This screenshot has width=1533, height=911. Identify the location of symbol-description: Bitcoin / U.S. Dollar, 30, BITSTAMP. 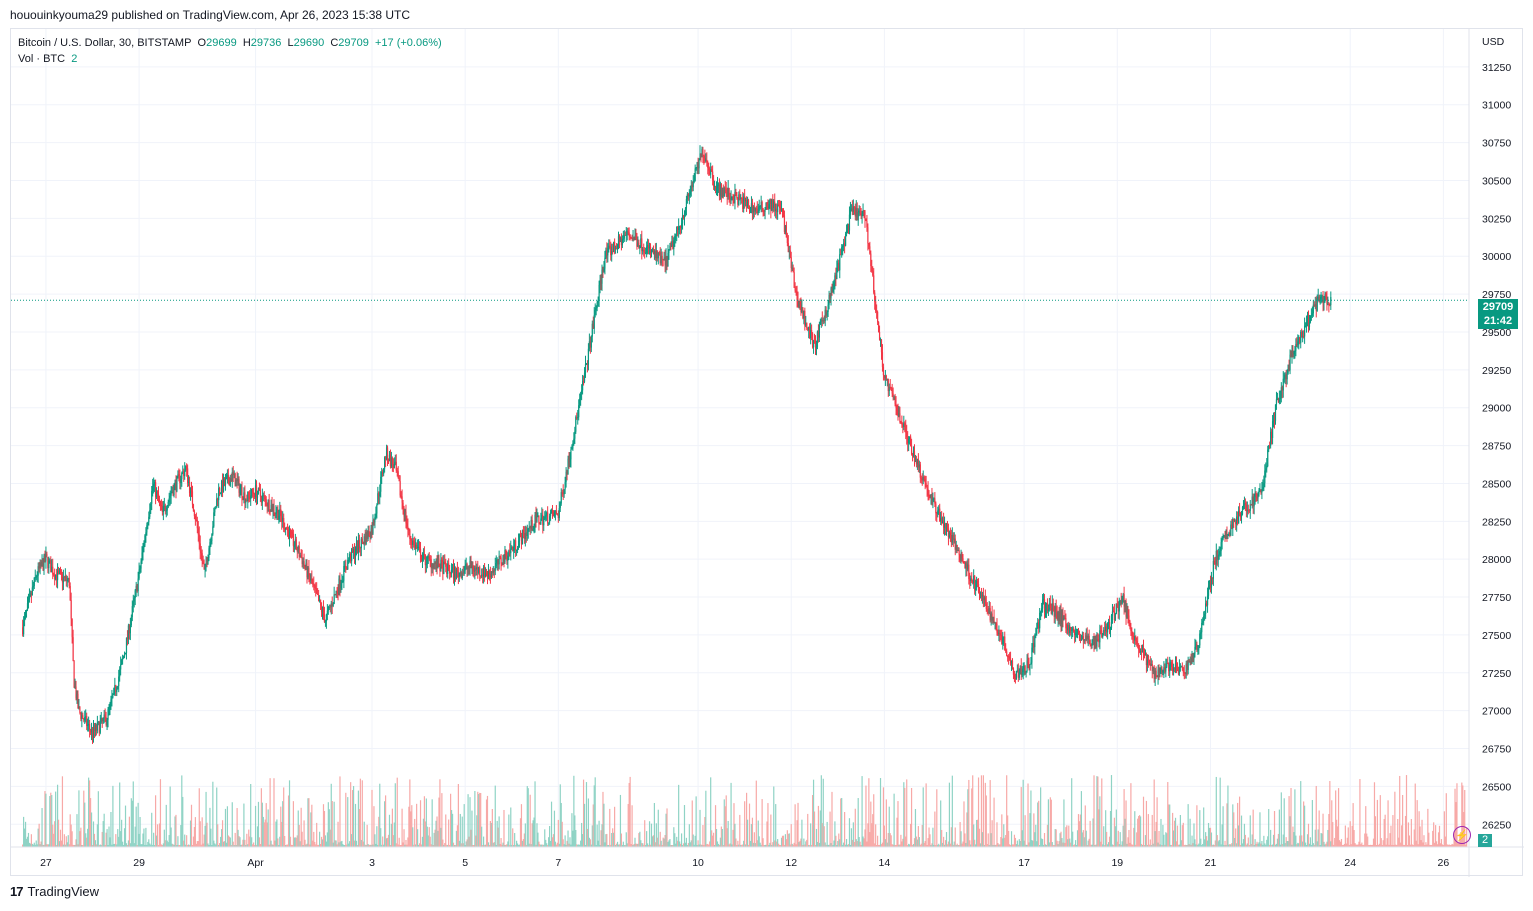
(105, 43).